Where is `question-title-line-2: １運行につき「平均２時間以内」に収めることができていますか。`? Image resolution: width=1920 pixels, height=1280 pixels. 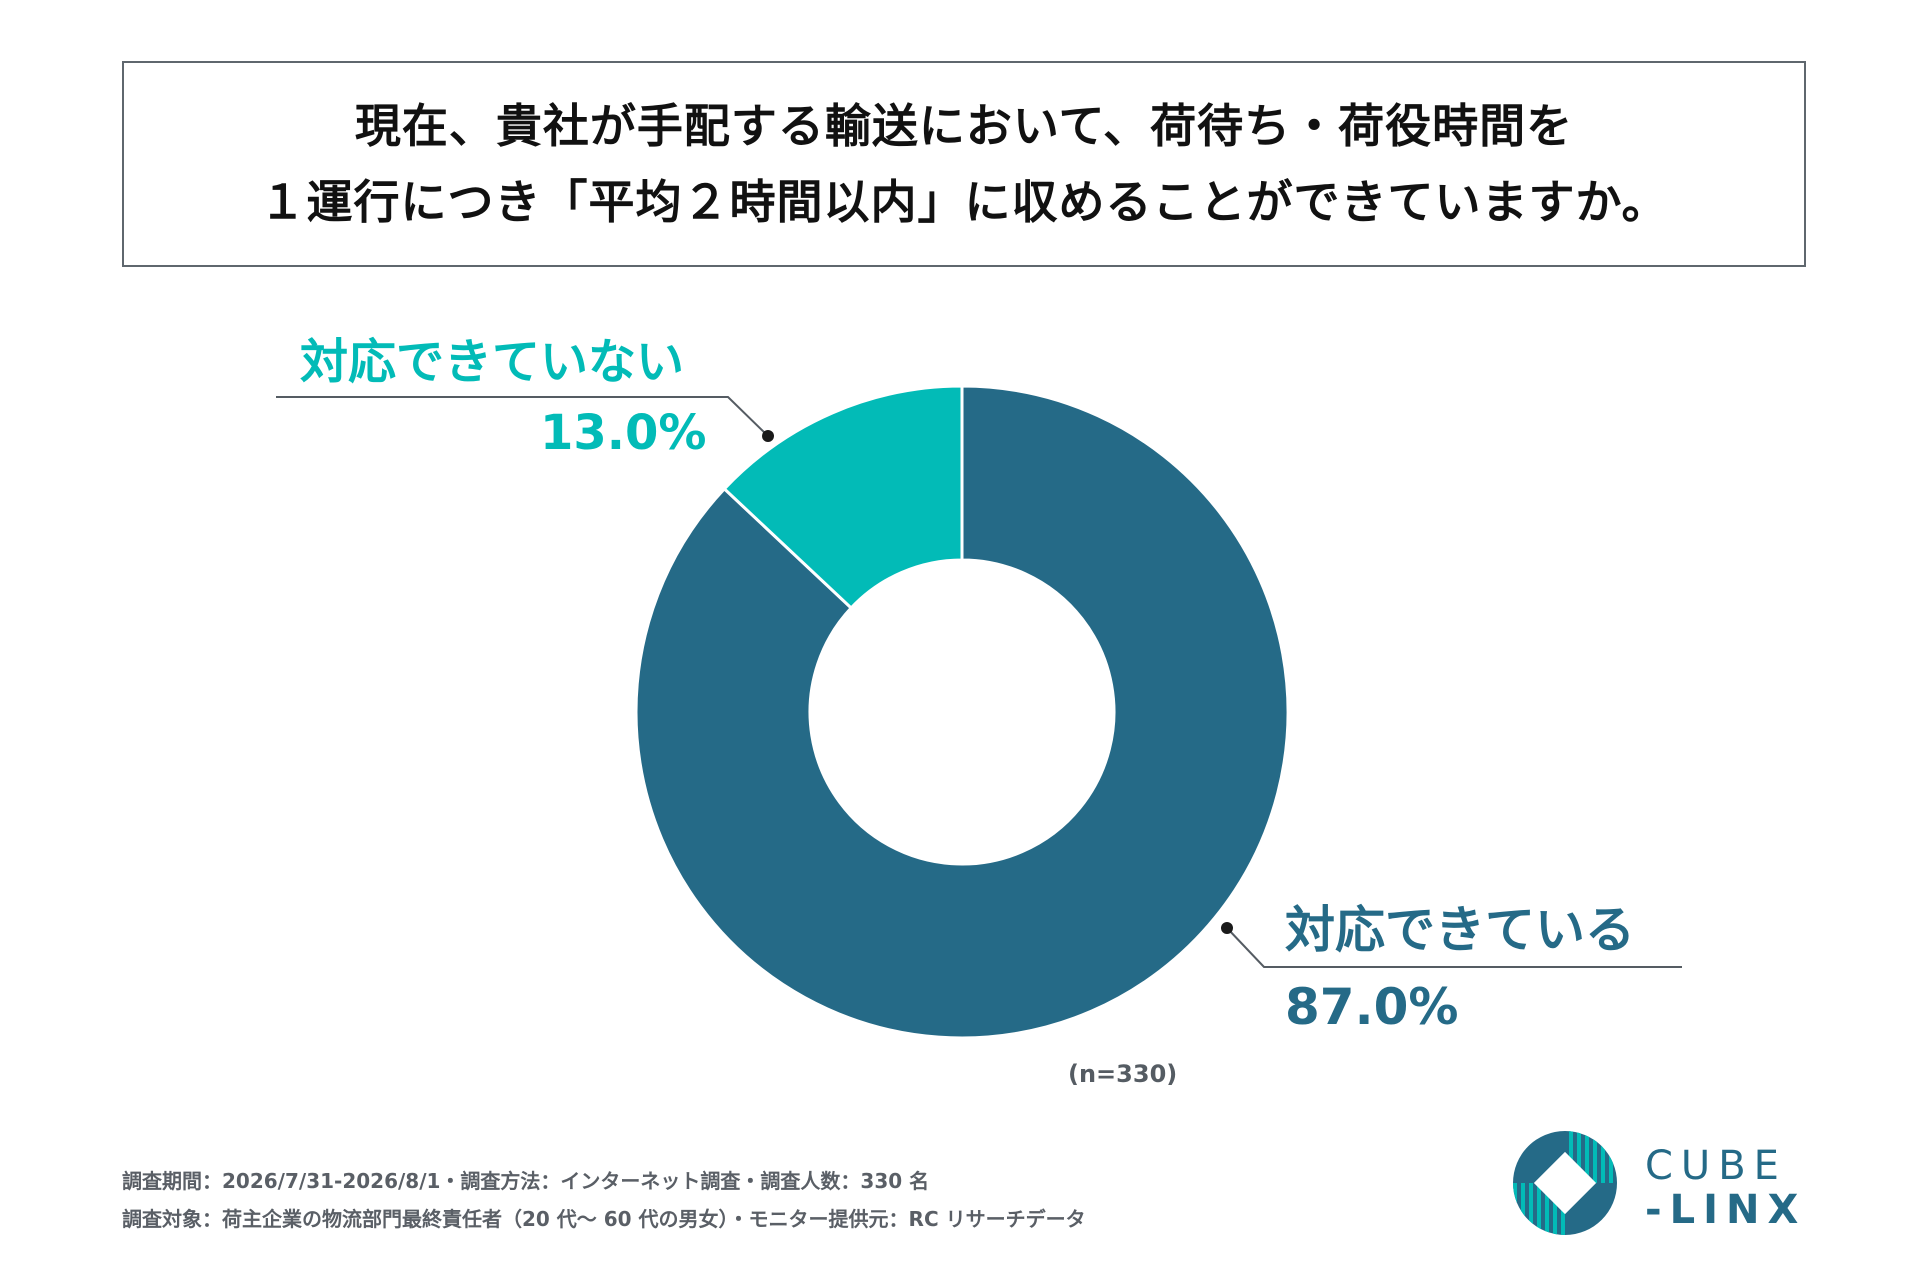 question-title-line-2: １運行につき「平均２時間以内」に収めることができていますか。 is located at coordinates (964, 202).